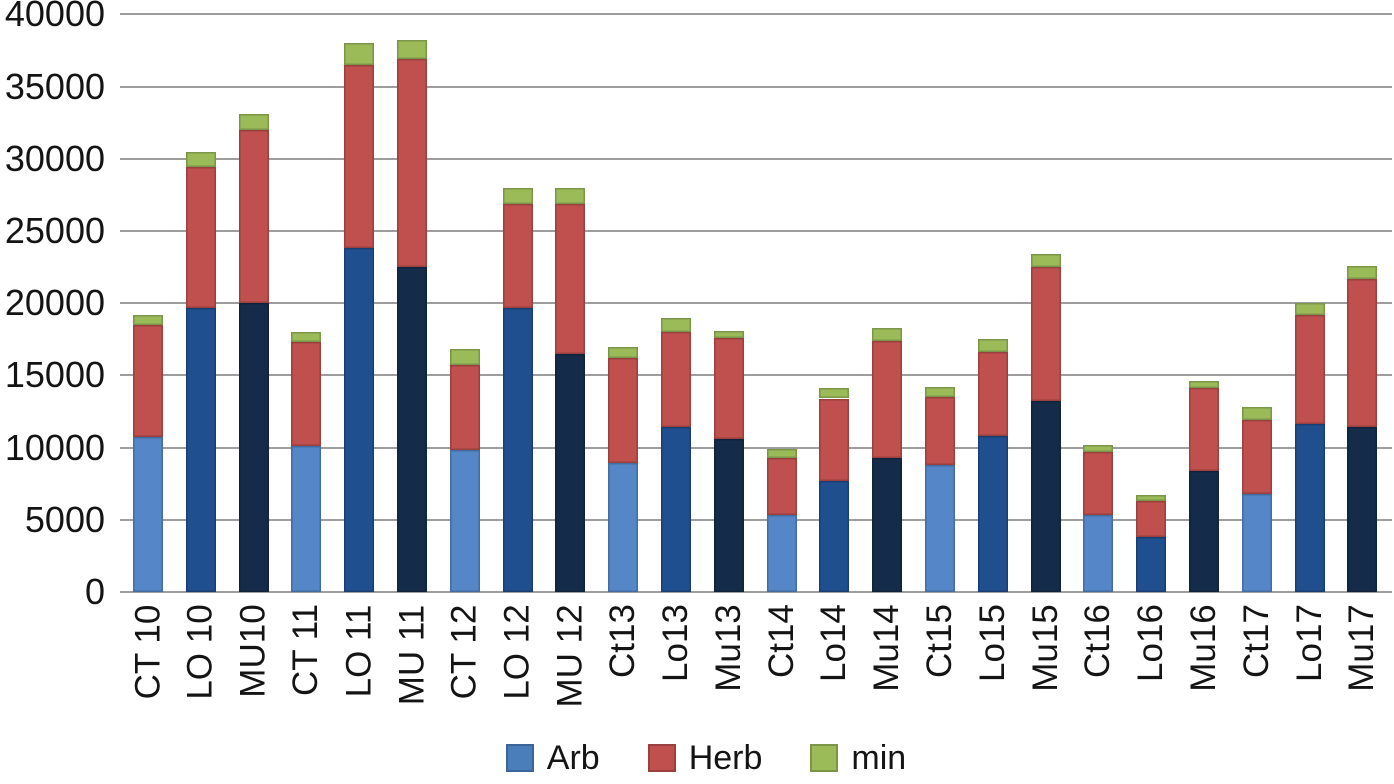  What do you see at coordinates (147, 651) in the screenshot?
I see `x-tick-label: CT 10` at bounding box center [147, 651].